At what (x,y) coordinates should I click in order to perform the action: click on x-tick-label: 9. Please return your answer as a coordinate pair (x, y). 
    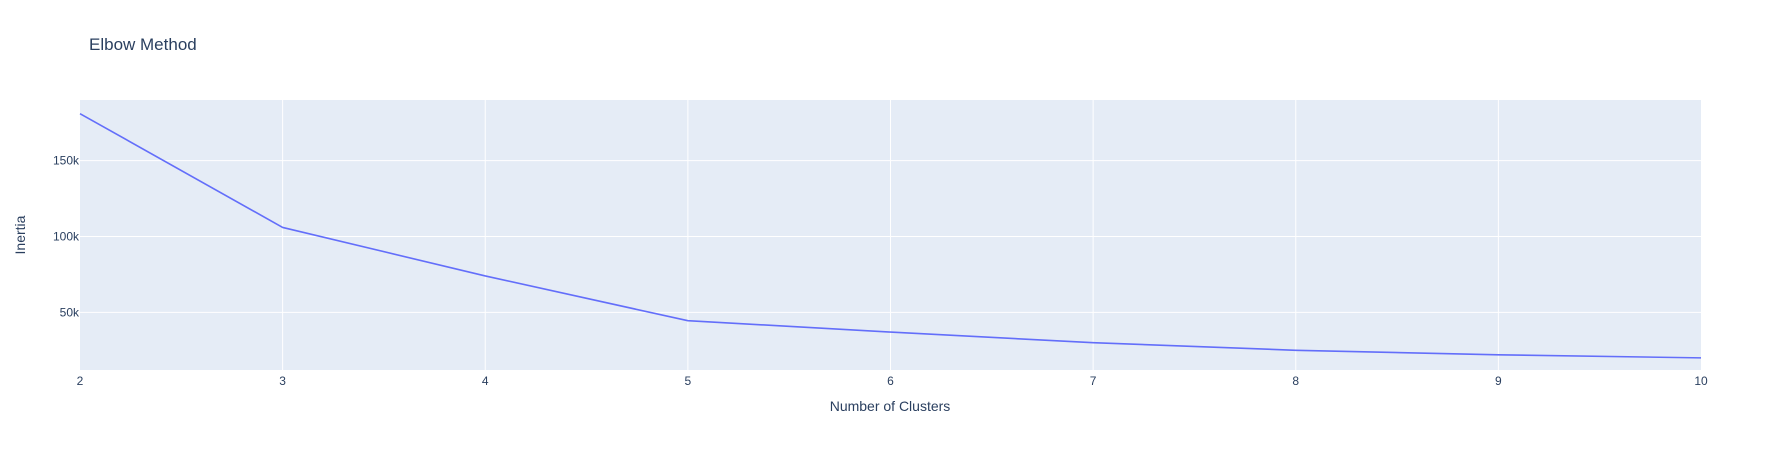
    Looking at the image, I should click on (1498, 381).